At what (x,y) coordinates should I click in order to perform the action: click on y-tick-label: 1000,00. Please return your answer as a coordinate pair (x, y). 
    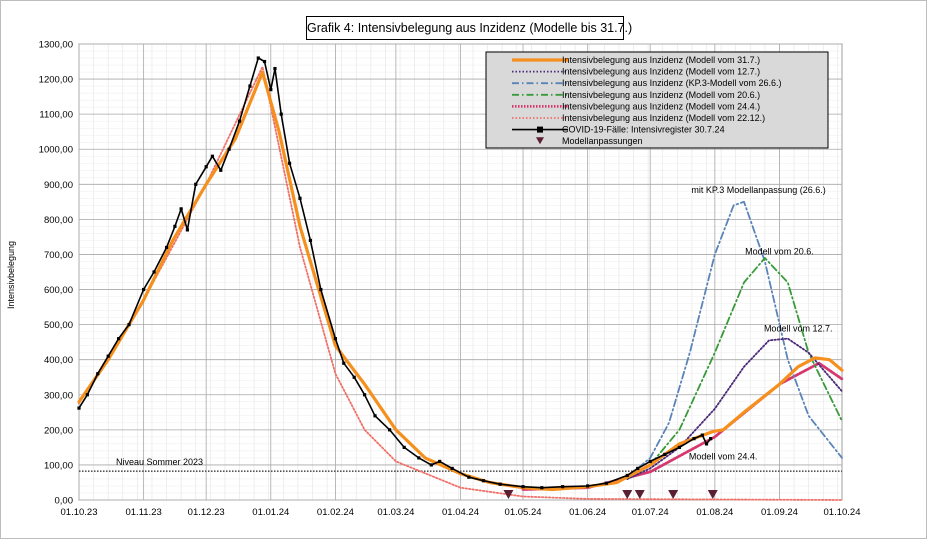
    Looking at the image, I should click on (56, 150).